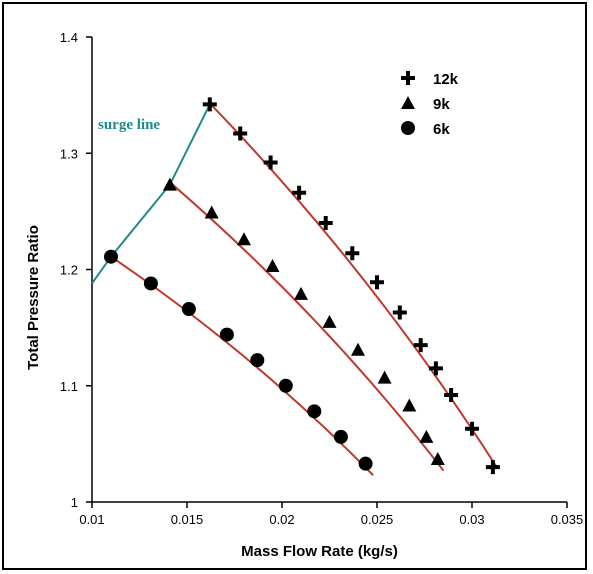 The image size is (593, 574). Describe the element at coordinates (408, 78) in the screenshot. I see `legend-marker-12k` at that location.